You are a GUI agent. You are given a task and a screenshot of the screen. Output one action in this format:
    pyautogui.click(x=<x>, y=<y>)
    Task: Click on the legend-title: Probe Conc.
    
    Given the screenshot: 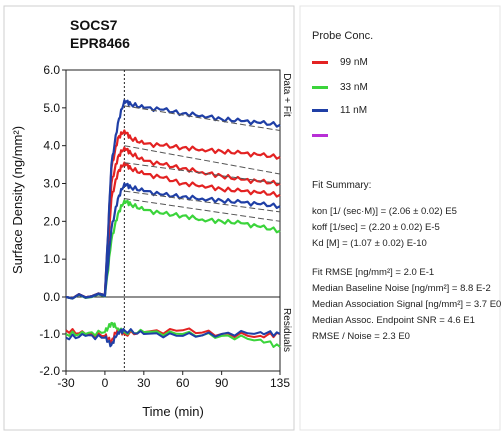 What is the action you would take?
    pyautogui.click(x=343, y=36)
    